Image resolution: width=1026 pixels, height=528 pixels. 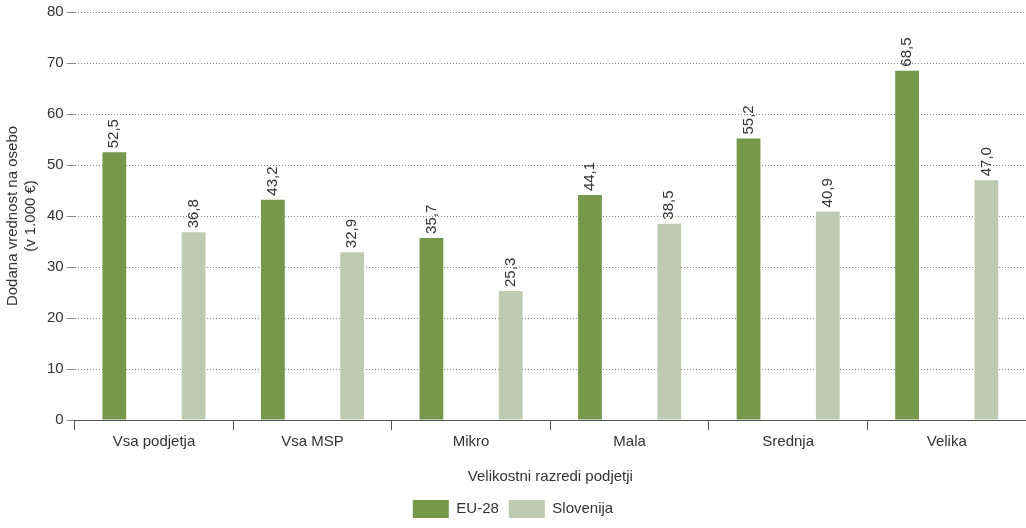 I want to click on legend-label: Slovenija, so click(x=583, y=508).